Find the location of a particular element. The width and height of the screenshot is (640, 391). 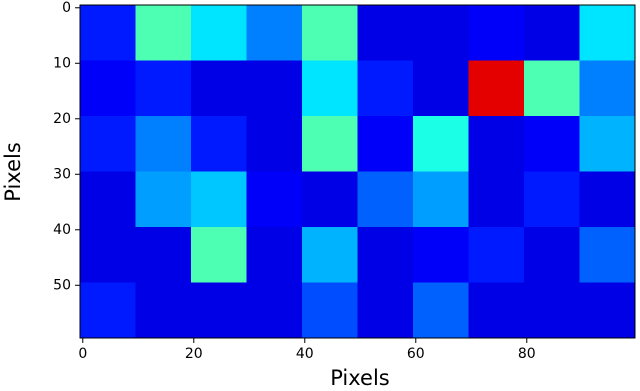

y-tick-label: 20 is located at coordinates (62, 119).